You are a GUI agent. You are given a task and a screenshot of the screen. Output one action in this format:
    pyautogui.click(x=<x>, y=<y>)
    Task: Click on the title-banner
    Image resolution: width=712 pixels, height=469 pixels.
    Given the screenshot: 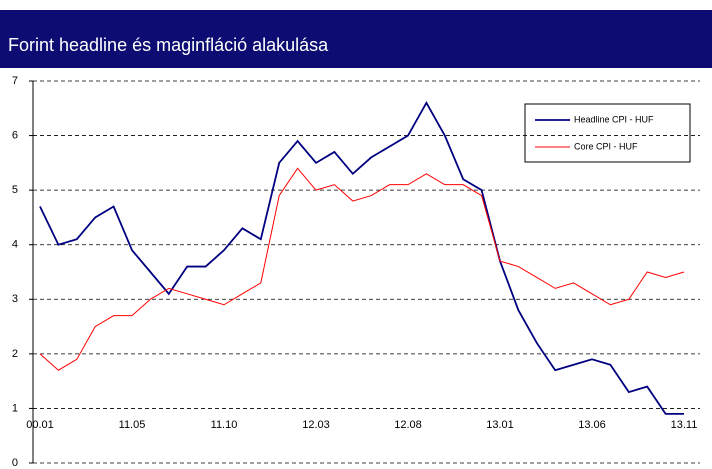 What is the action you would take?
    pyautogui.click(x=356, y=39)
    